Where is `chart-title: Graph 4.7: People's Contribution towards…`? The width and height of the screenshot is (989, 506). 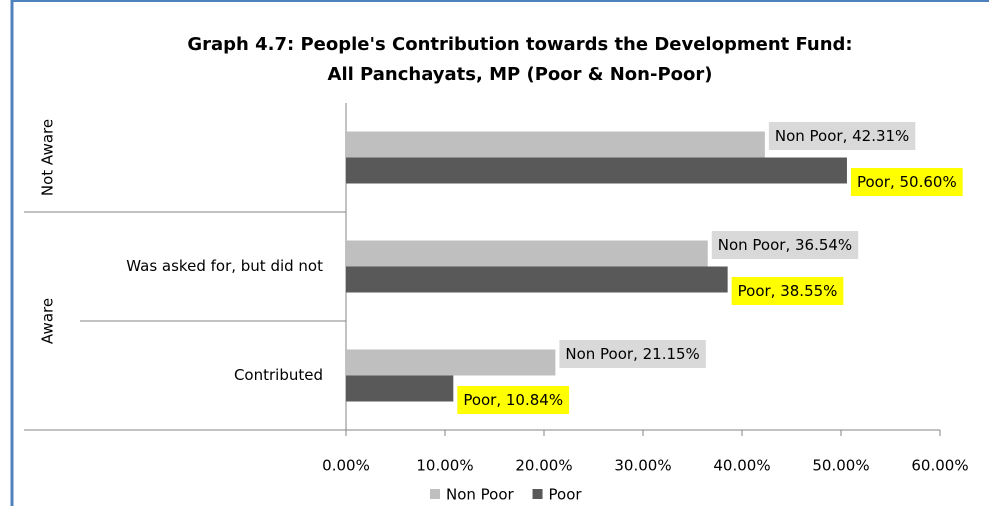
chart-title: Graph 4.7: People's Contribution towards… is located at coordinates (519, 44).